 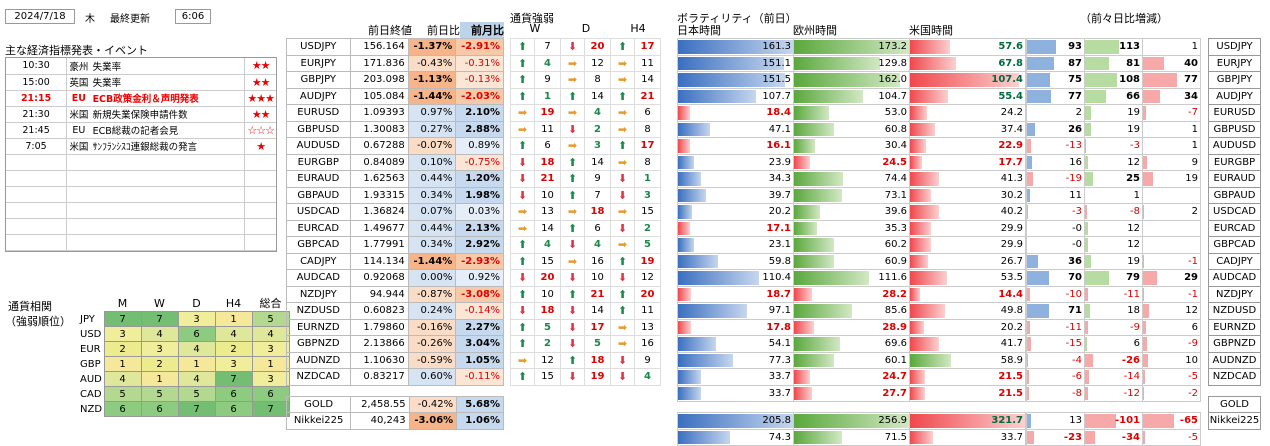 I want to click on event-row: 10:30 豪州 失業率 ★★, so click(x=141, y=66).